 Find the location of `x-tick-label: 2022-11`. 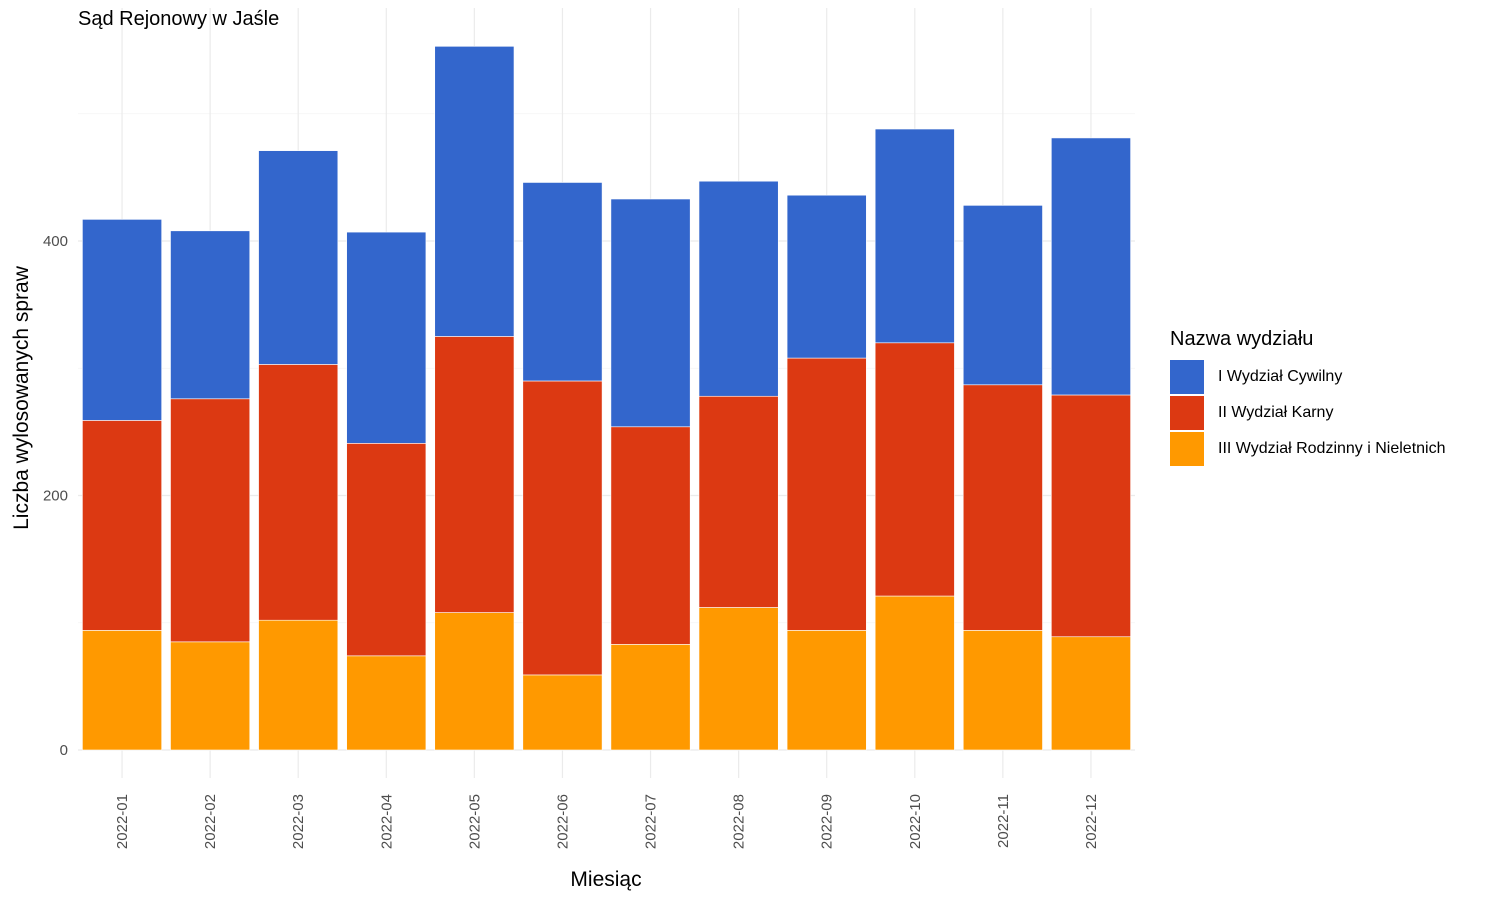

x-tick-label: 2022-11 is located at coordinates (1003, 821).